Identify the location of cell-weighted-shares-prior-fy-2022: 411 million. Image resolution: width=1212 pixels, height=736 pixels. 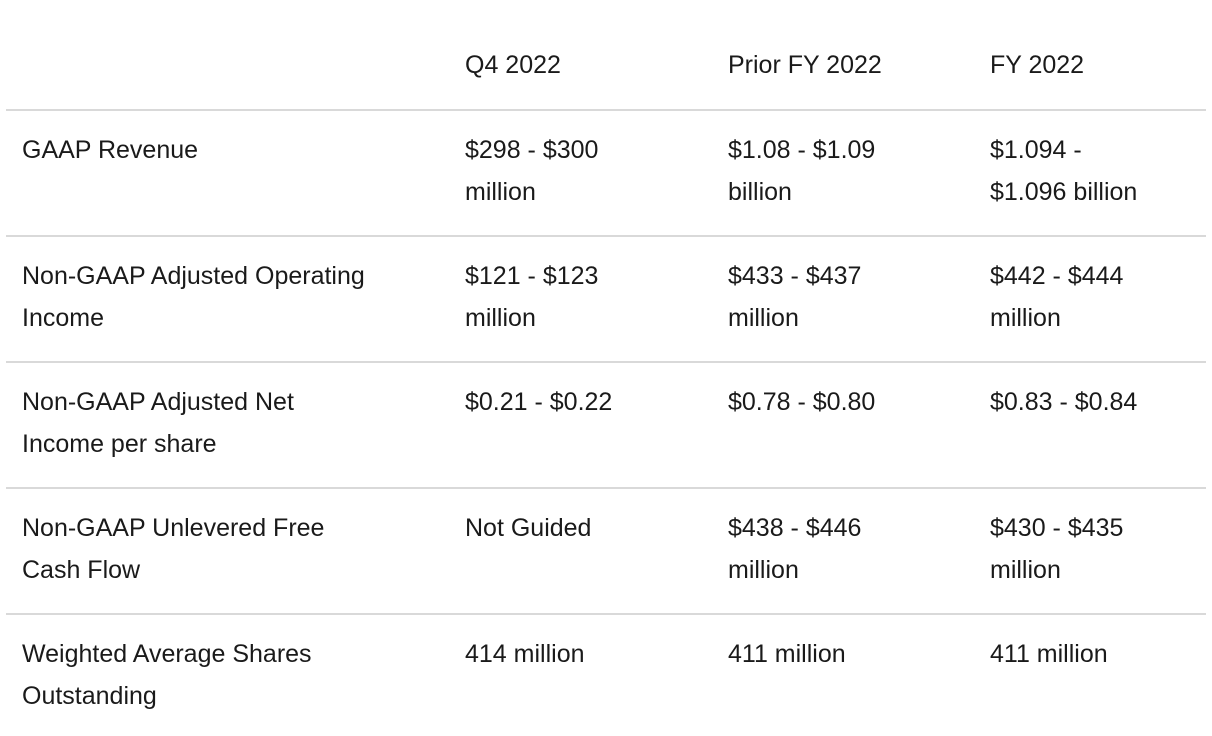
(859, 674).